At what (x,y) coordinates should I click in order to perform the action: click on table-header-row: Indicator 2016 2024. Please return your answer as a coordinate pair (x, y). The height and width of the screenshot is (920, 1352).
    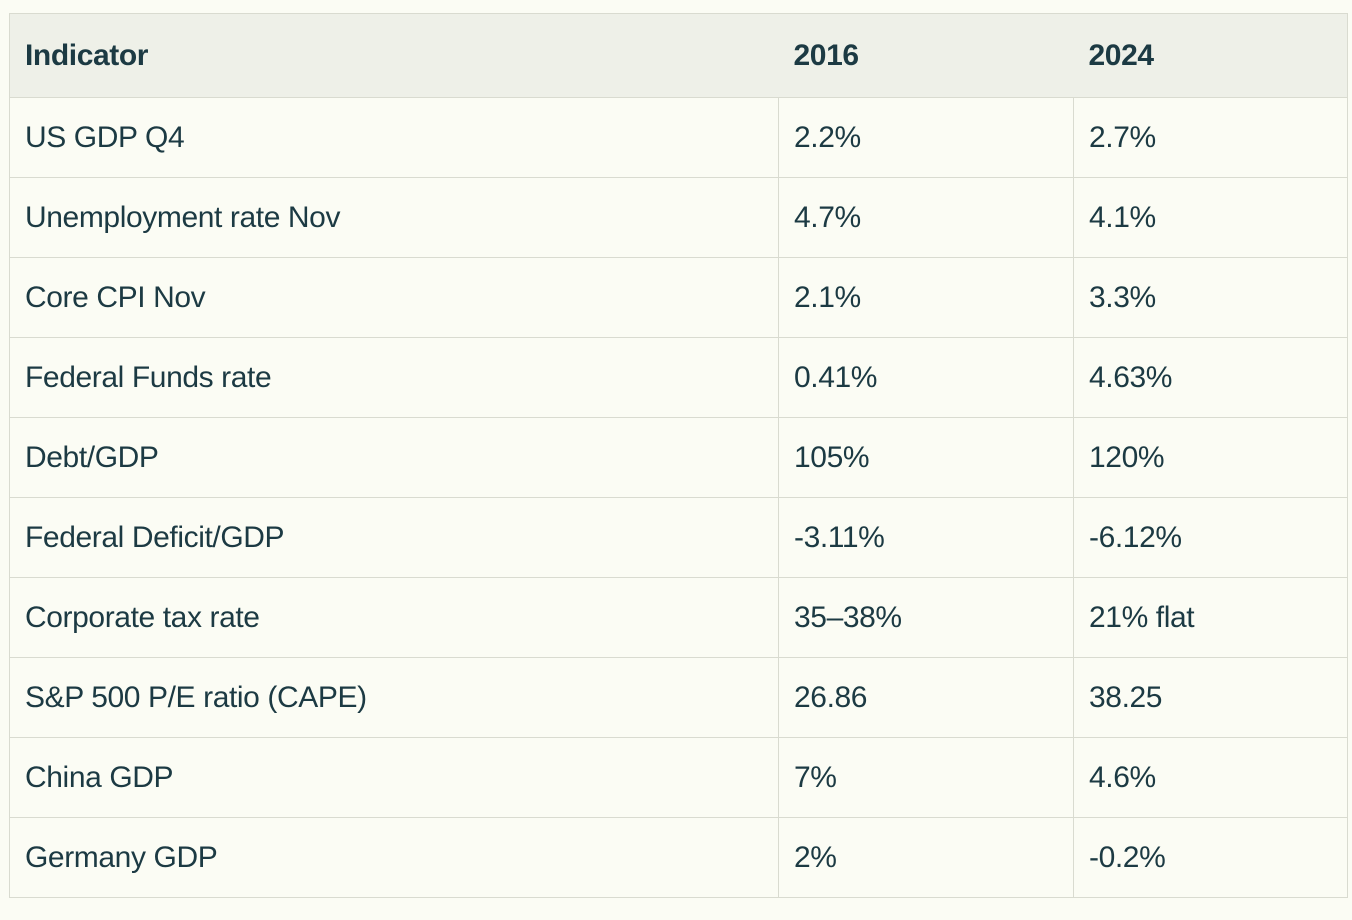
    Looking at the image, I should click on (678, 55).